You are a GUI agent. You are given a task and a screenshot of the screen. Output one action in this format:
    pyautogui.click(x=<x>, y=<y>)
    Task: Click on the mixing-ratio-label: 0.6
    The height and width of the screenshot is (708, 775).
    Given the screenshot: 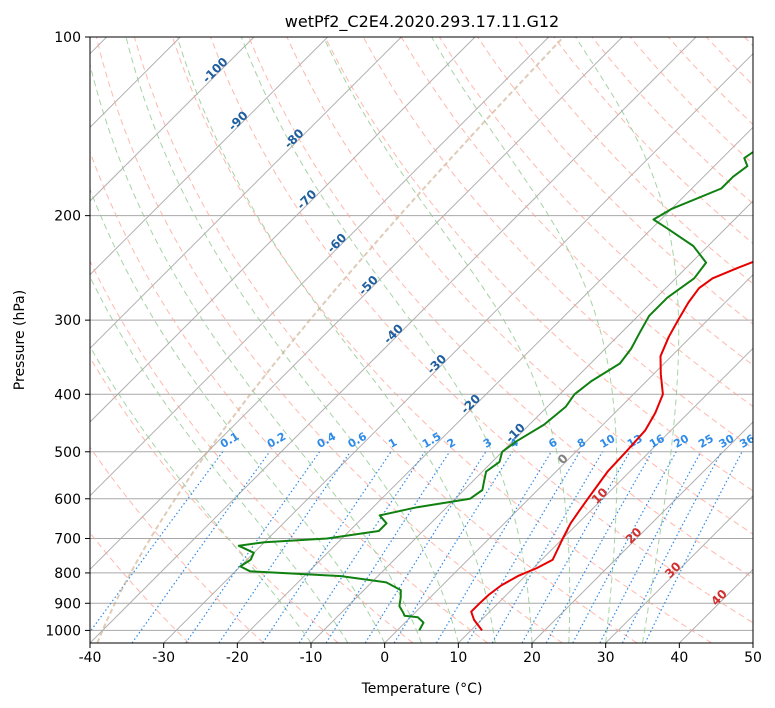 What is the action you would take?
    pyautogui.click(x=358, y=440)
    